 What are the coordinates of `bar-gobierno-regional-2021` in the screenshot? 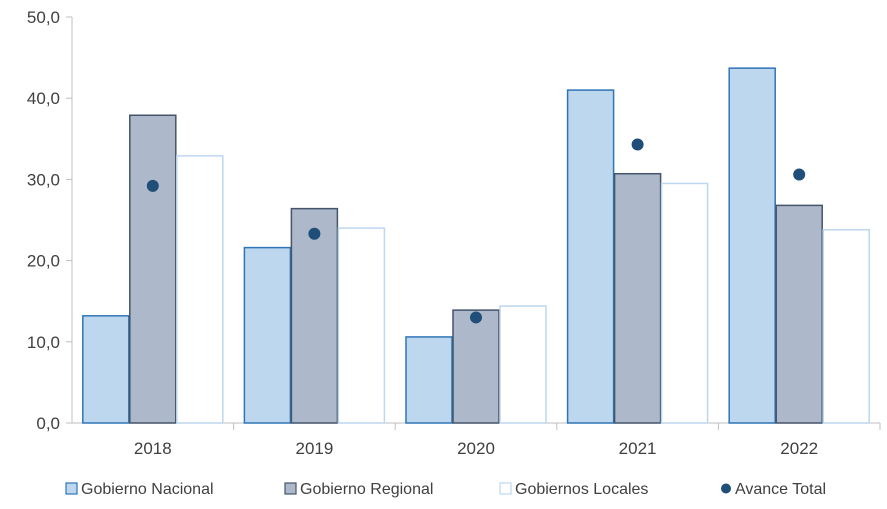 It's located at (637, 298).